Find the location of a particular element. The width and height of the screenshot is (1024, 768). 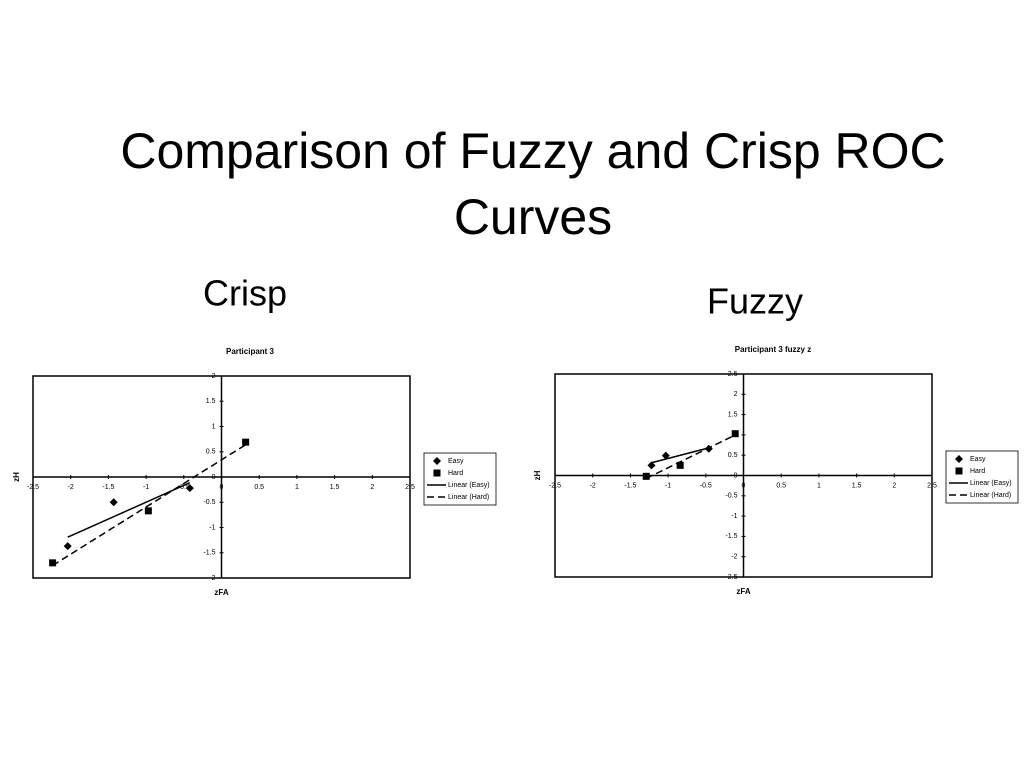

chart-title: Participant 3 is located at coordinates (250, 351).